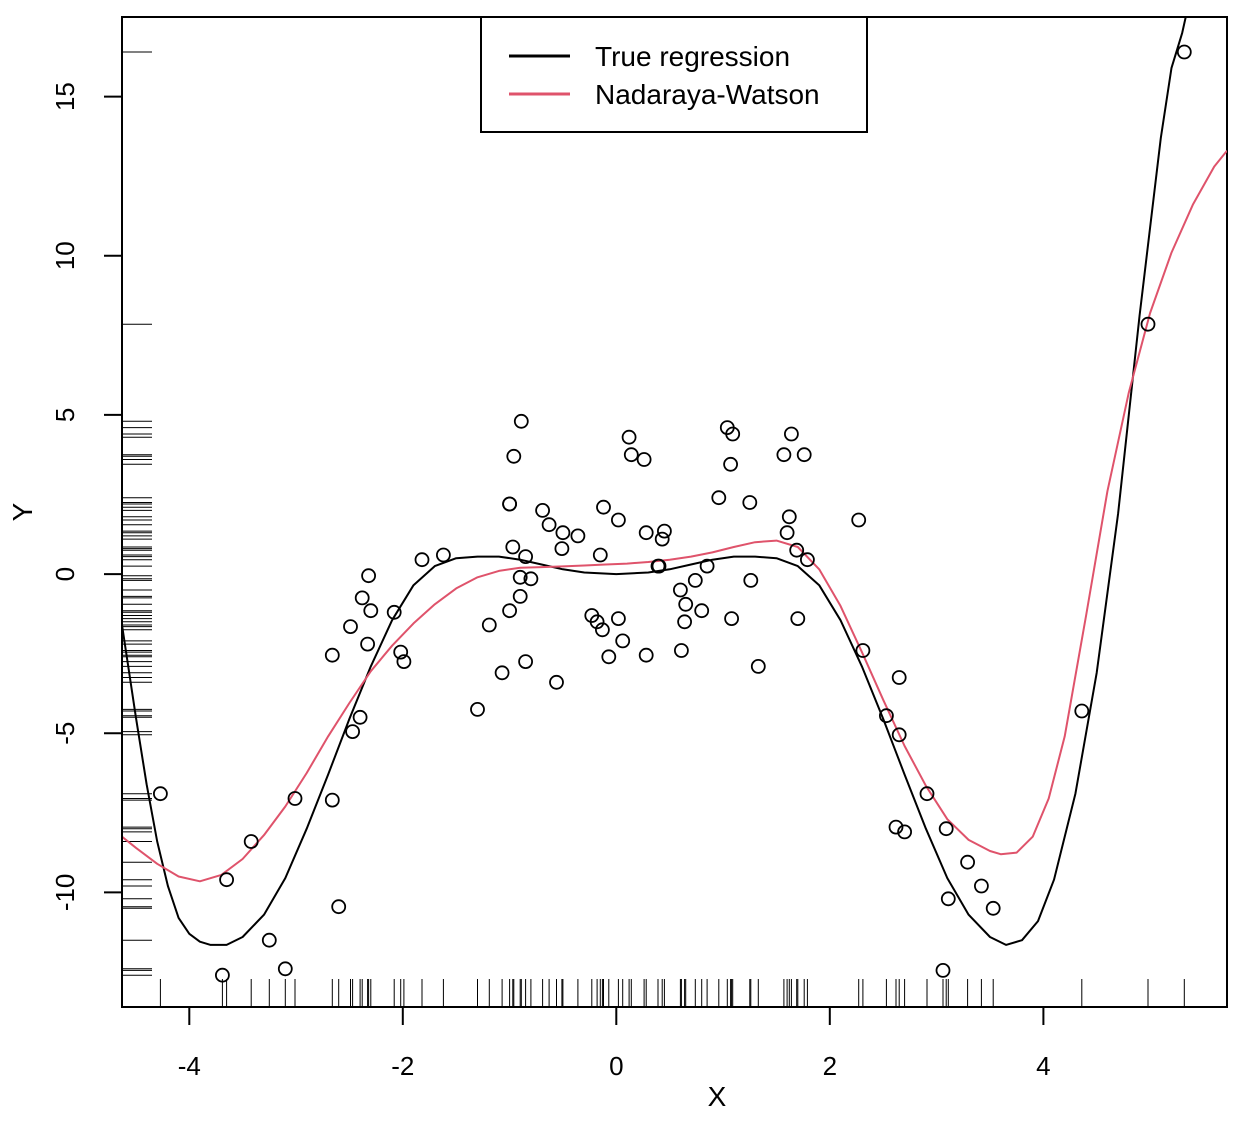 This screenshot has height=1121, width=1243. Describe the element at coordinates (402, 1066) in the screenshot. I see `x-tick-label: -2` at that location.